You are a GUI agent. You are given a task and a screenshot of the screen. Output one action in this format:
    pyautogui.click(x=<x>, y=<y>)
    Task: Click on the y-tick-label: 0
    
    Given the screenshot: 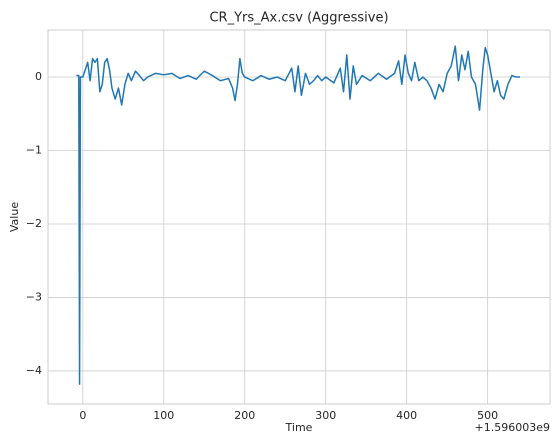 What is the action you would take?
    pyautogui.click(x=38, y=76)
    